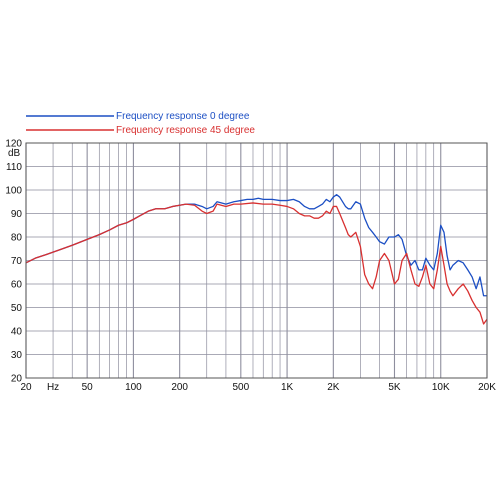  I want to click on legend-label-0-degree: Frequency response 0 degree, so click(183, 116).